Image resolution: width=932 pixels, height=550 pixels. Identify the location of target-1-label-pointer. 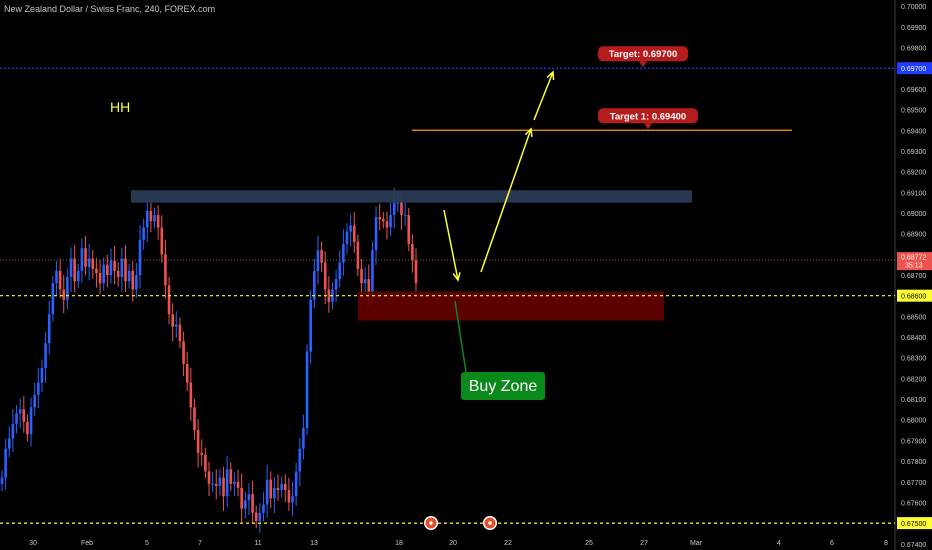
(648, 126).